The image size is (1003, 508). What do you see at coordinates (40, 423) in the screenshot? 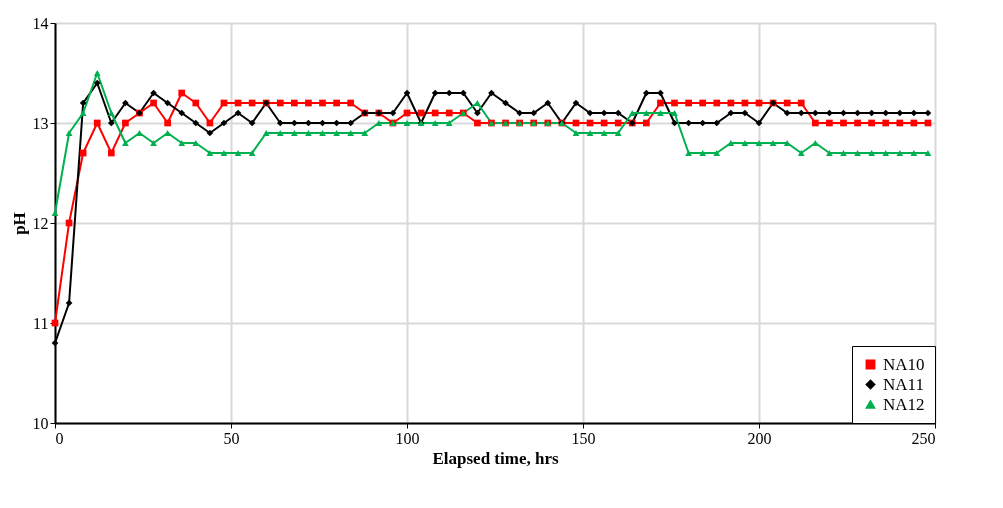
I see `y-tick-label: 10` at bounding box center [40, 423].